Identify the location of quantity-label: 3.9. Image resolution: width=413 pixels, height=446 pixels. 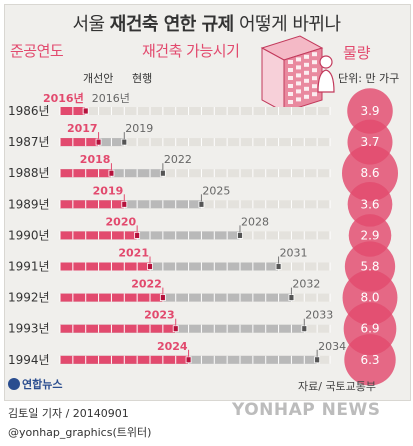
(369, 111).